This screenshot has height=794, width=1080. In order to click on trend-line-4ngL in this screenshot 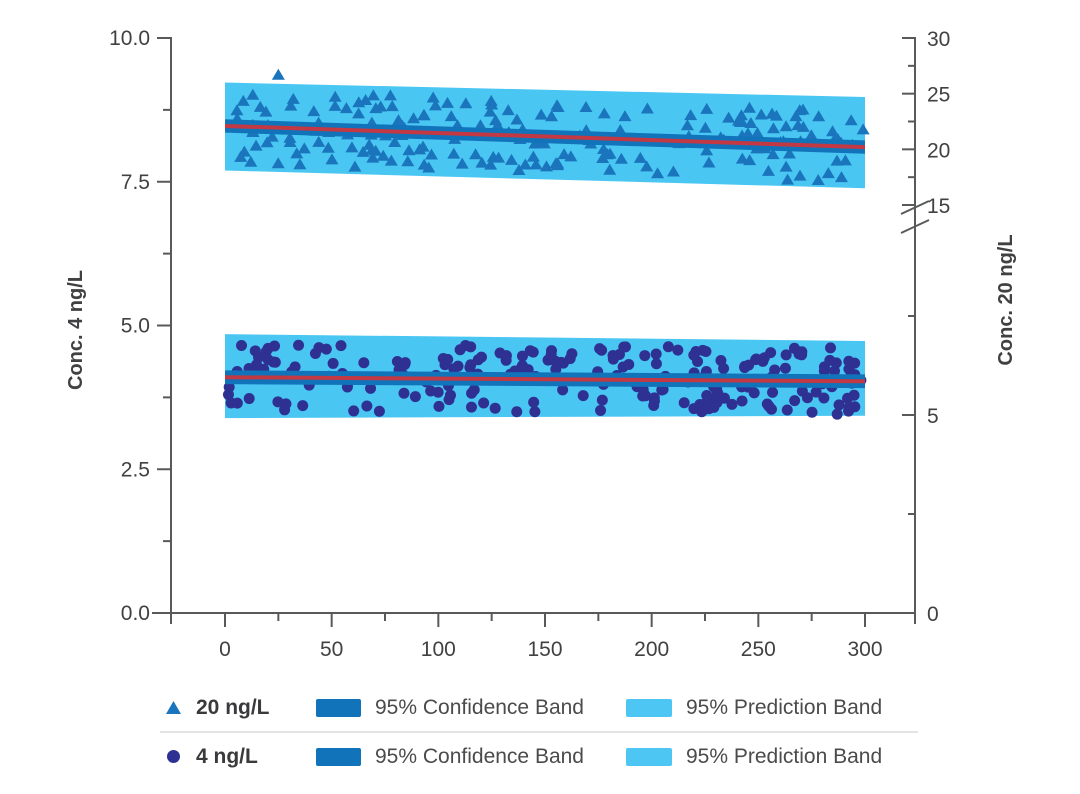, I will do `click(545, 379)`.